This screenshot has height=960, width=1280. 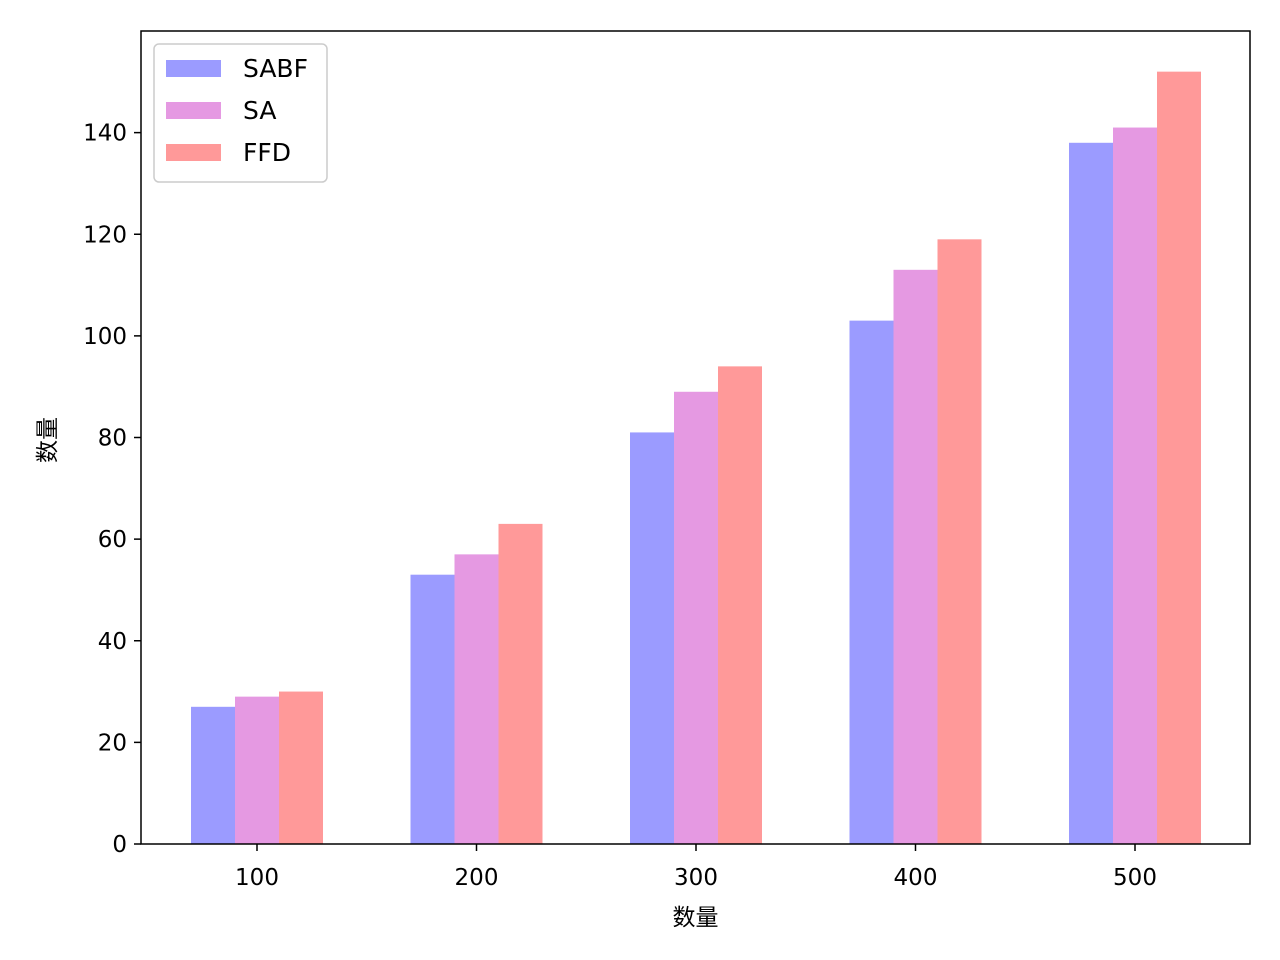 I want to click on y-tick-label: 80, so click(x=112, y=439).